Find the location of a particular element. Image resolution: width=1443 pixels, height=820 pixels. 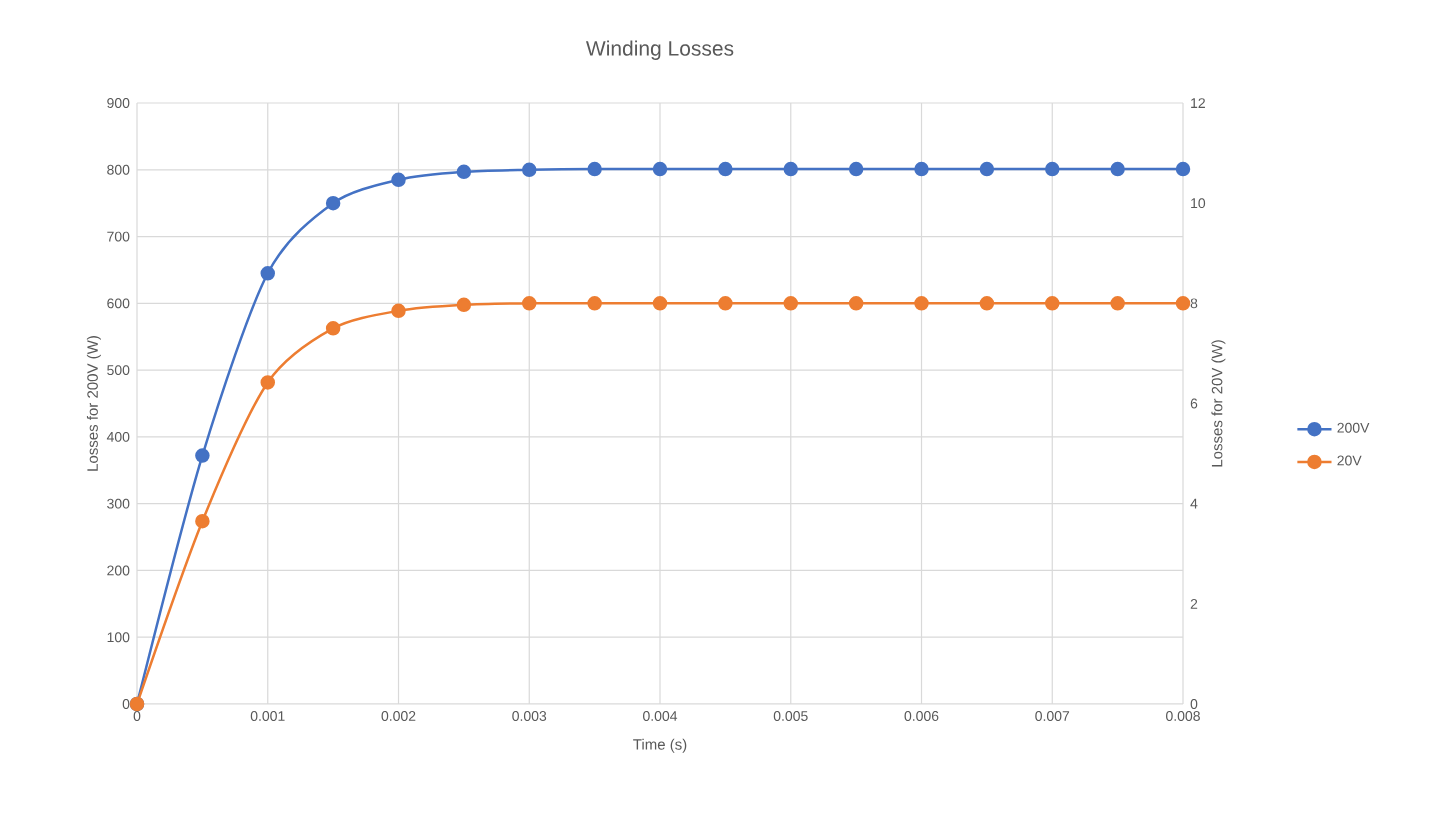

y-tick-label: 700 is located at coordinates (118, 236).